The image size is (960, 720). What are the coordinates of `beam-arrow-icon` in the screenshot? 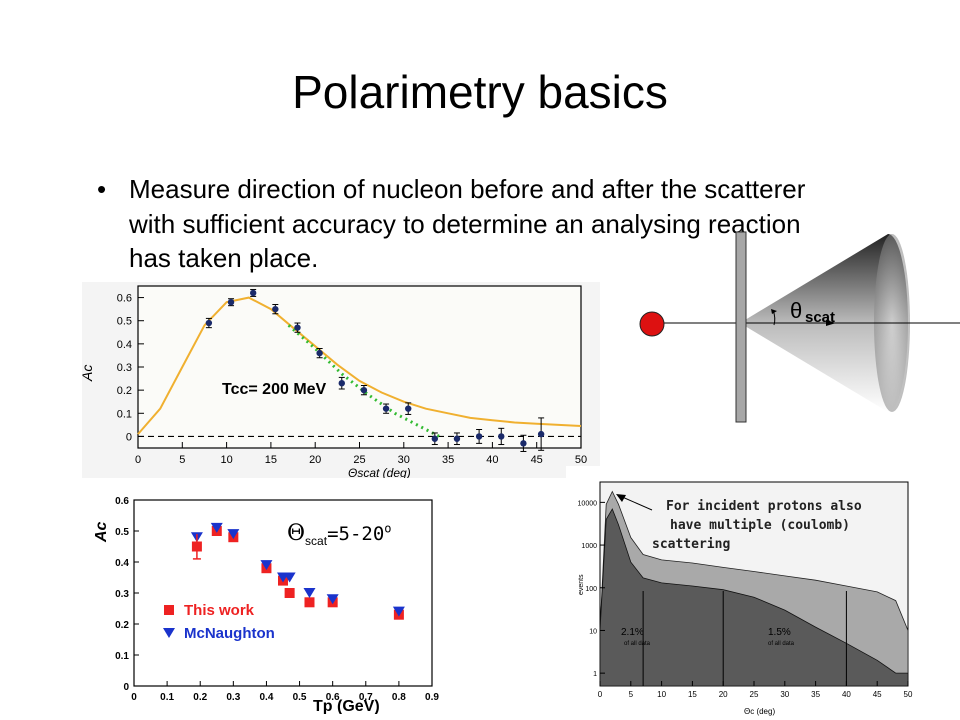 It's located at (831, 323).